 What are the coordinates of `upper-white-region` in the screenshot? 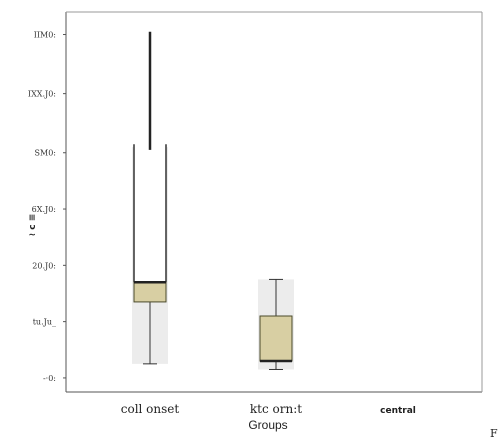 It's located at (150, 213).